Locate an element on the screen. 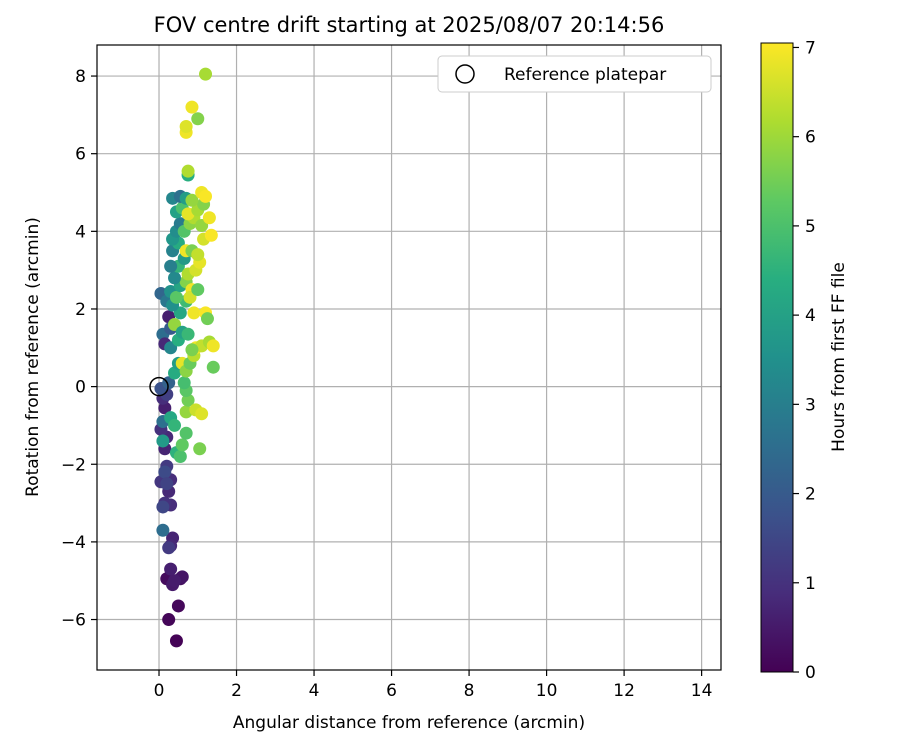 Image resolution: width=900 pixels, height=750 pixels. y-tick-label: 4 is located at coordinates (80, 232).